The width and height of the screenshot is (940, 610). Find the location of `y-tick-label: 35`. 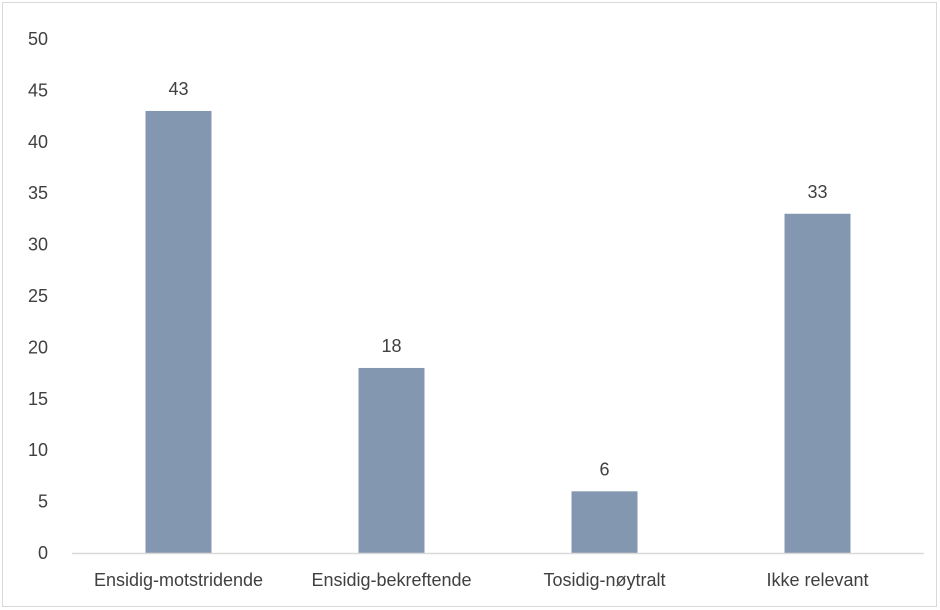

y-tick-label: 35 is located at coordinates (38, 193).